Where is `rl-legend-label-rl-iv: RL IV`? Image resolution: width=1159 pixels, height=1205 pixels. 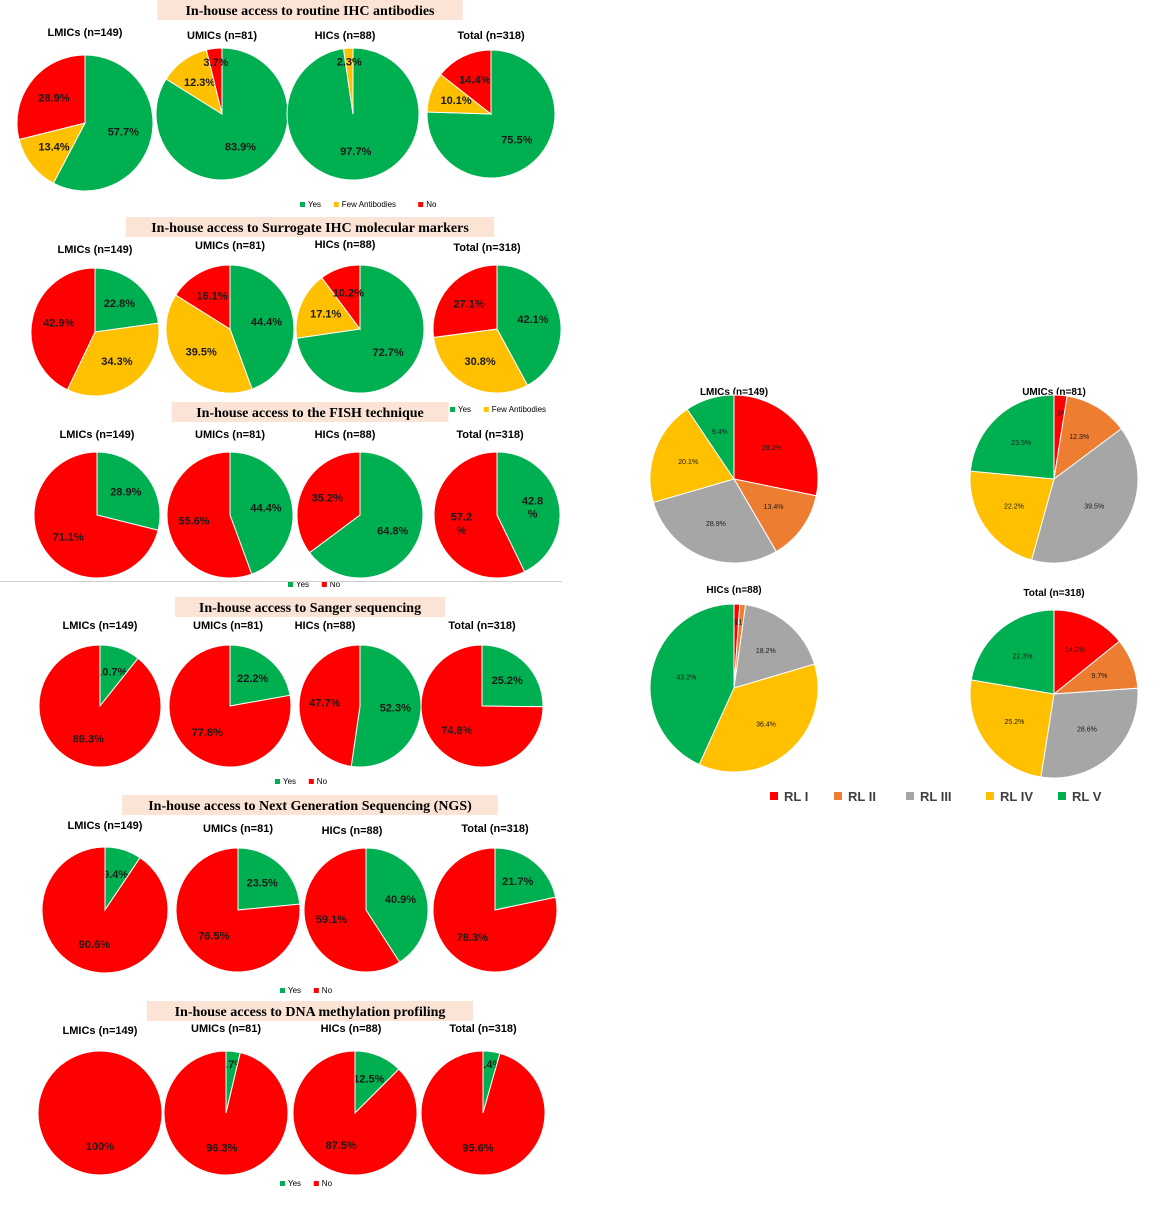
rl-legend-label-rl-iv: RL IV is located at coordinates (1016, 796).